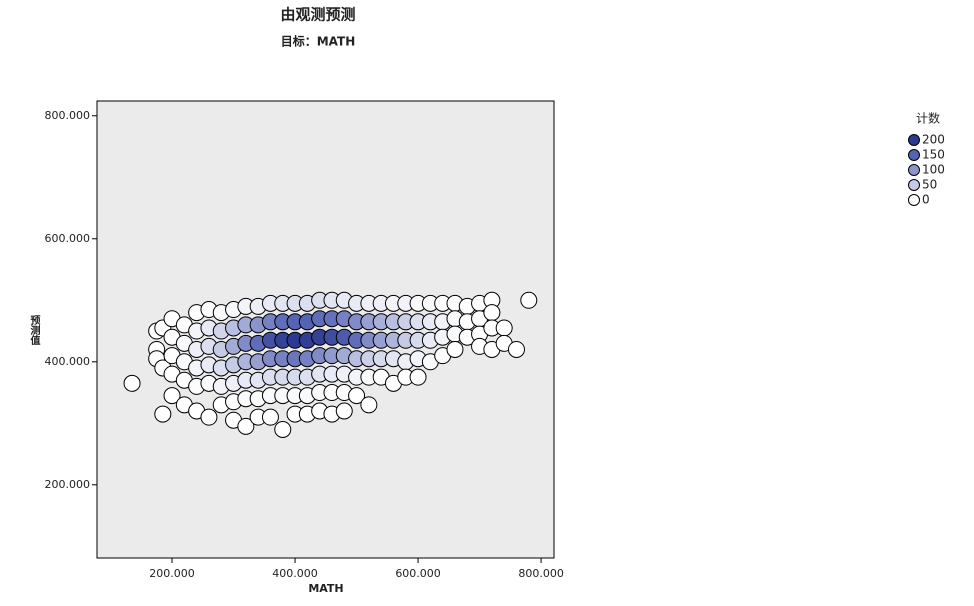  I want to click on y-tick-label: 200.000, so click(68, 484).